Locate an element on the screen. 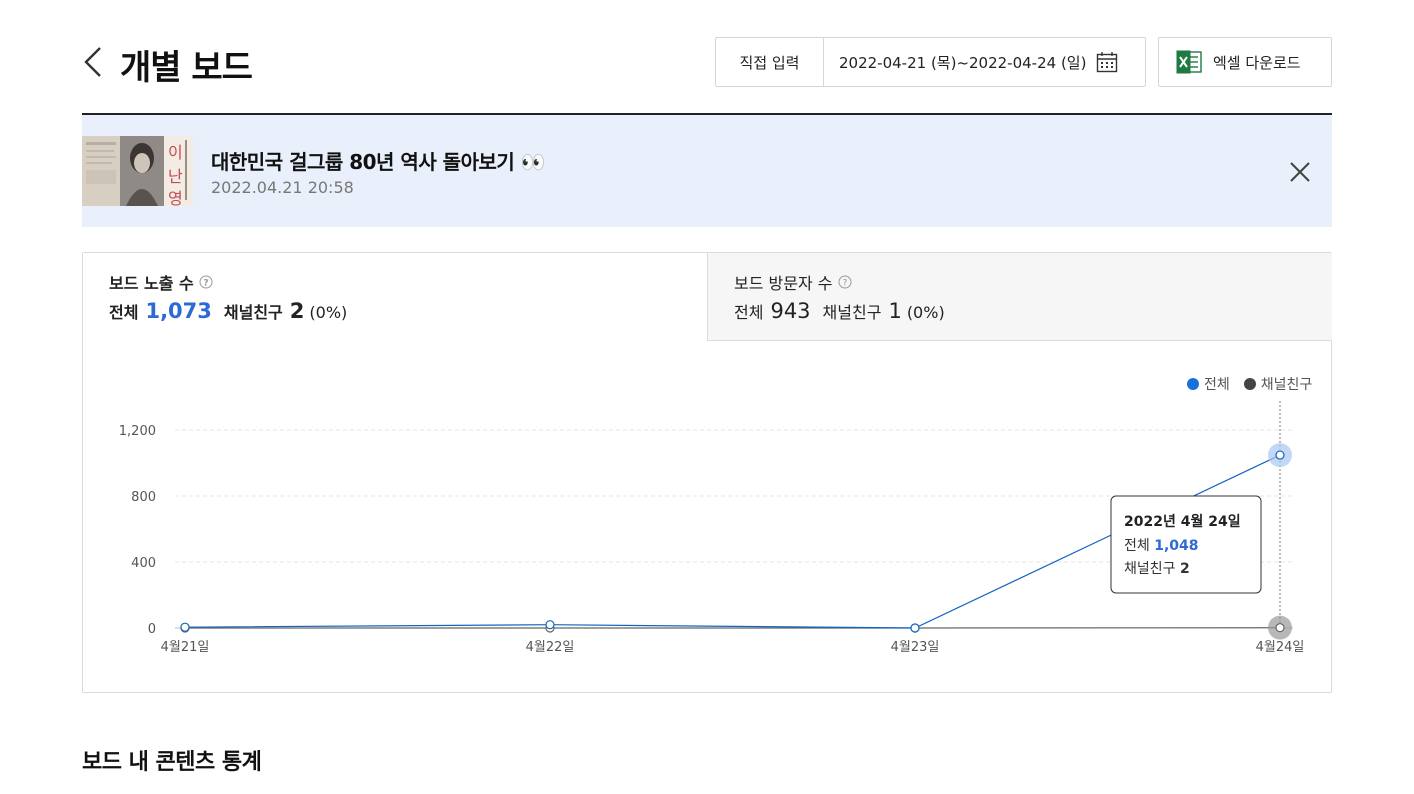 The image size is (1414, 794). board-date: 2022.04.21 20:58 is located at coordinates (282, 187).